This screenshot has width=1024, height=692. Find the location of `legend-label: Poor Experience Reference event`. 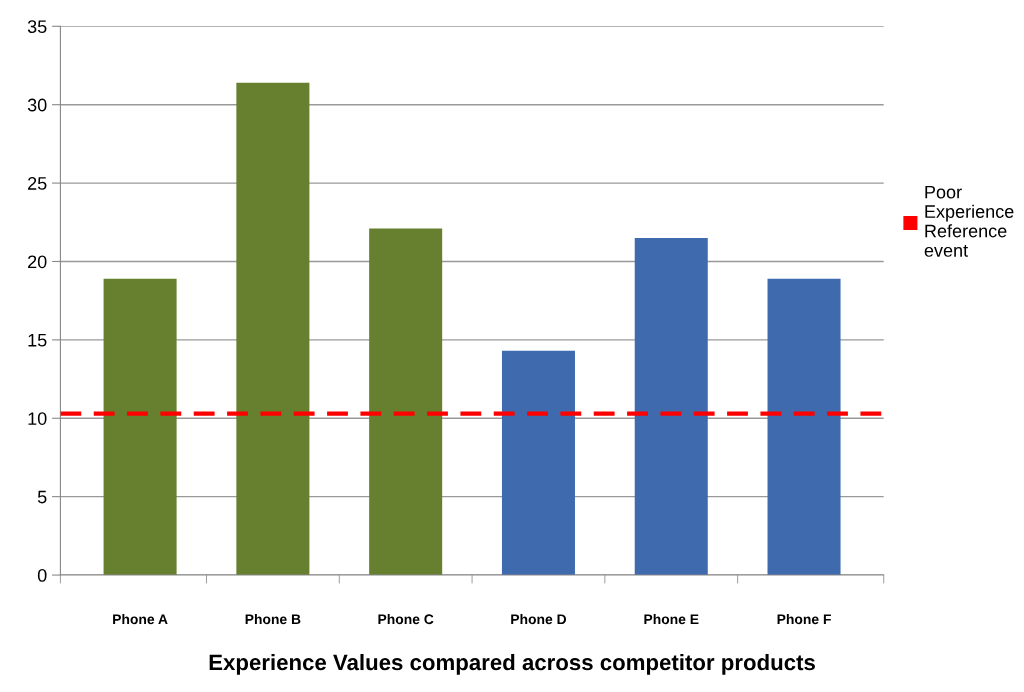

legend-label: Poor Experience Reference event is located at coordinates (969, 221).